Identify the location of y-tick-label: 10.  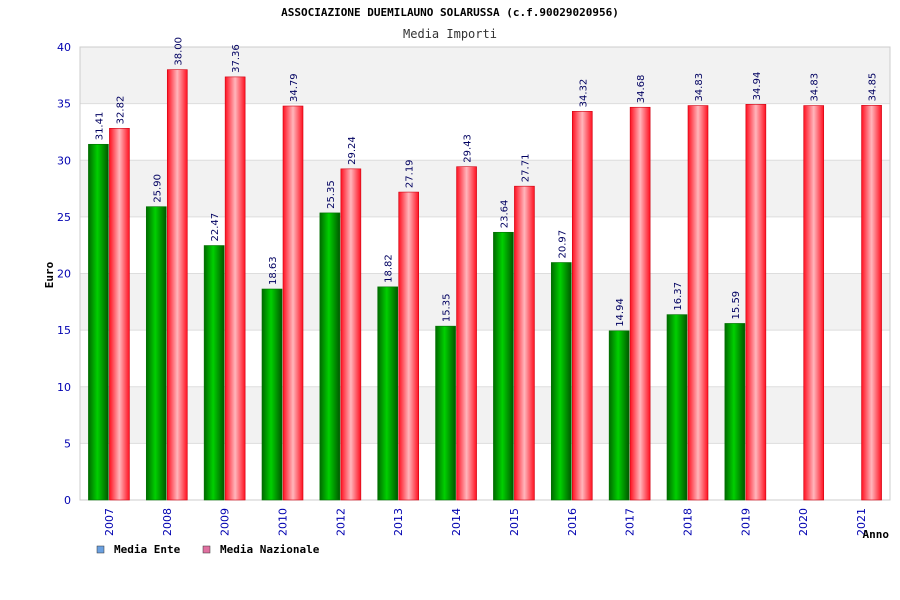
(64, 387).